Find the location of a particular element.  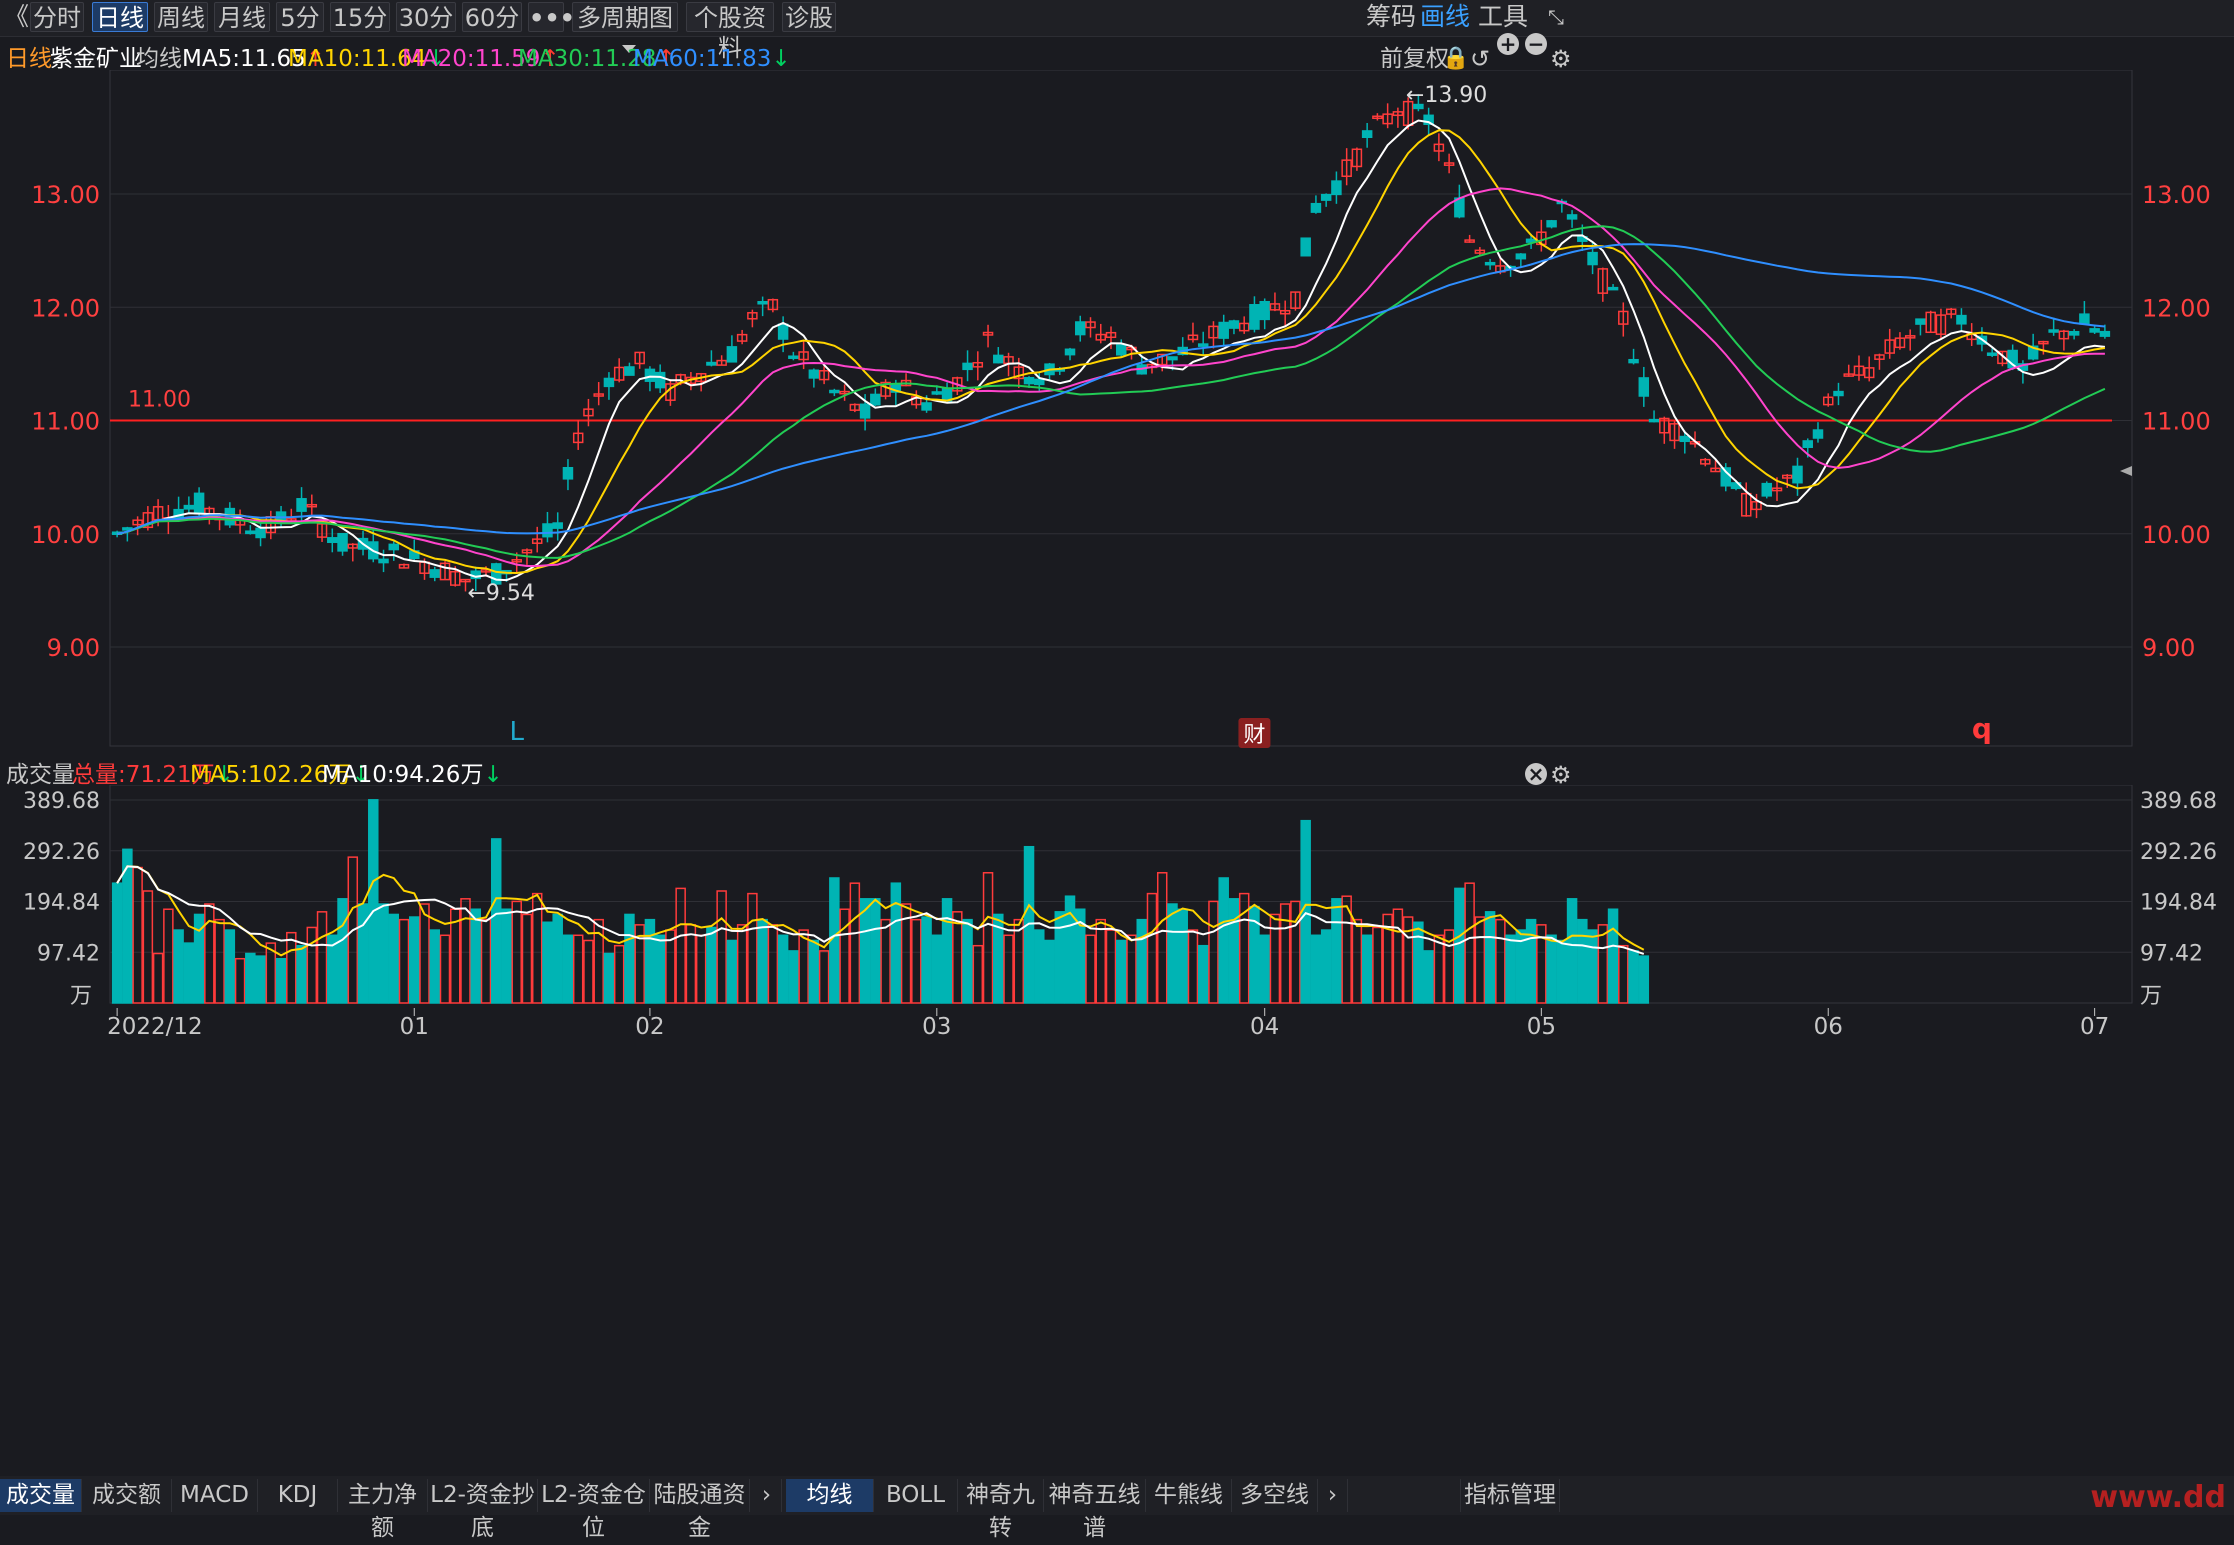

tab-l2-bottom: L2-资金抄底 is located at coordinates (483, 1510).